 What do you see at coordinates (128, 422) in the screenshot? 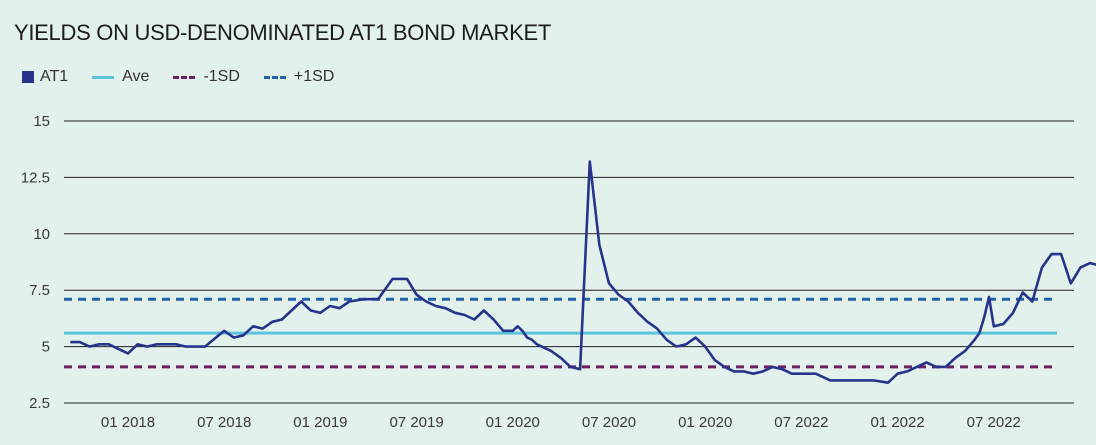
I see `x-tick-label: 01 2018` at bounding box center [128, 422].